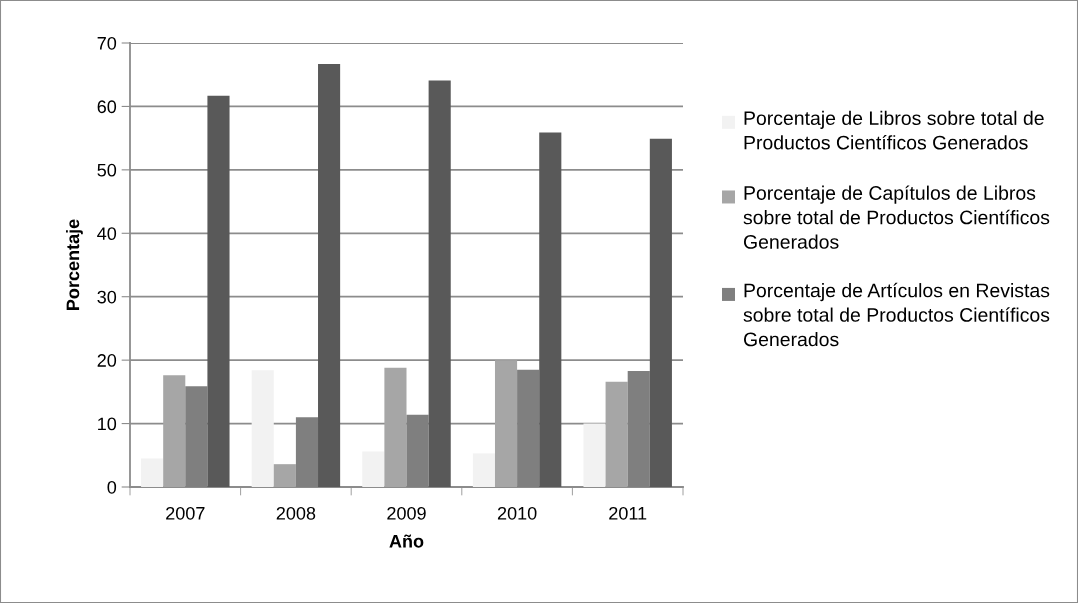  I want to click on x-tick-label: 2008, so click(296, 513).